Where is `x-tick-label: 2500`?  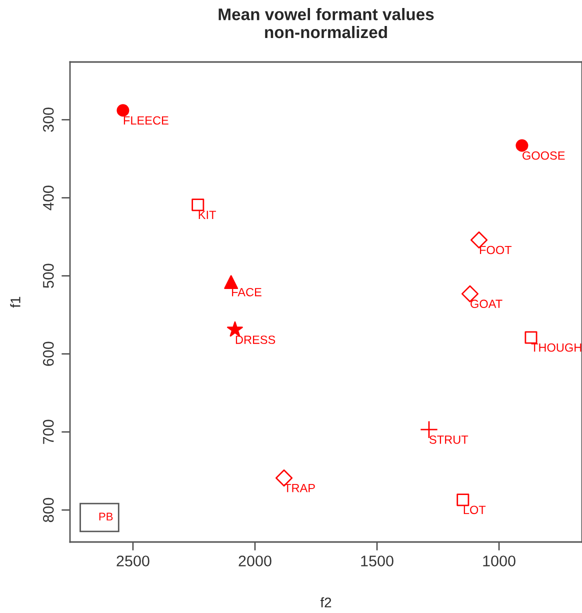
x-tick-label: 2500 is located at coordinates (133, 561).